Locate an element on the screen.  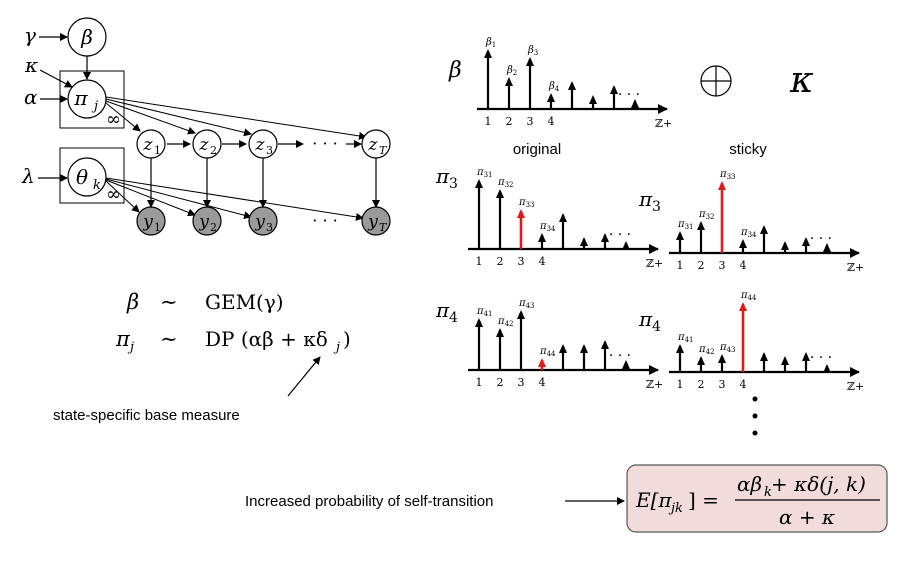
stick-label: π31 is located at coordinates (484, 173).